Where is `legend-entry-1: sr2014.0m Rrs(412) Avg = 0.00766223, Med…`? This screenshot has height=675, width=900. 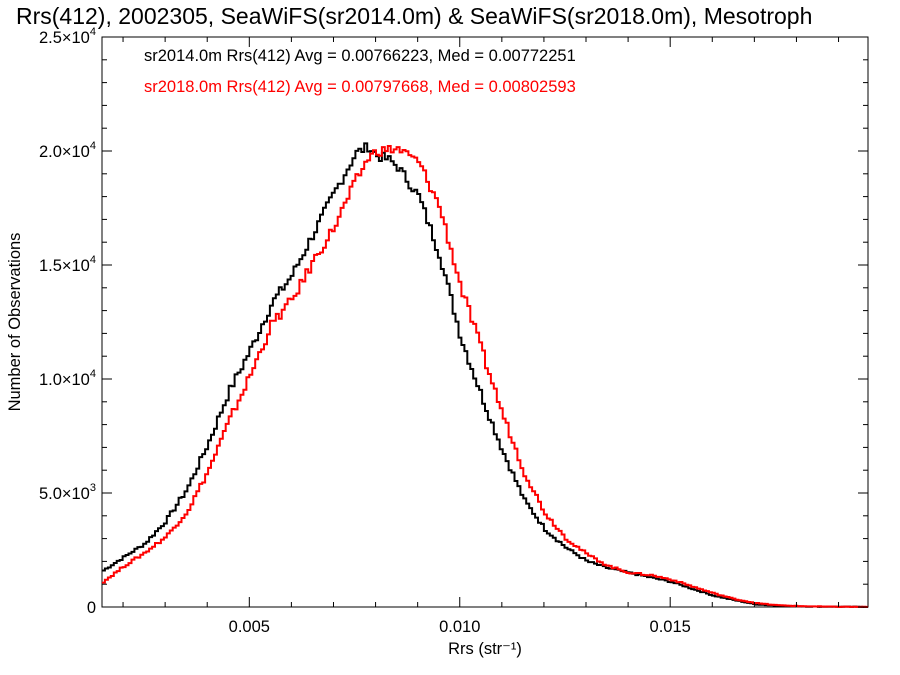 legend-entry-1: sr2014.0m Rrs(412) Avg = 0.00766223, Med… is located at coordinates (360, 56).